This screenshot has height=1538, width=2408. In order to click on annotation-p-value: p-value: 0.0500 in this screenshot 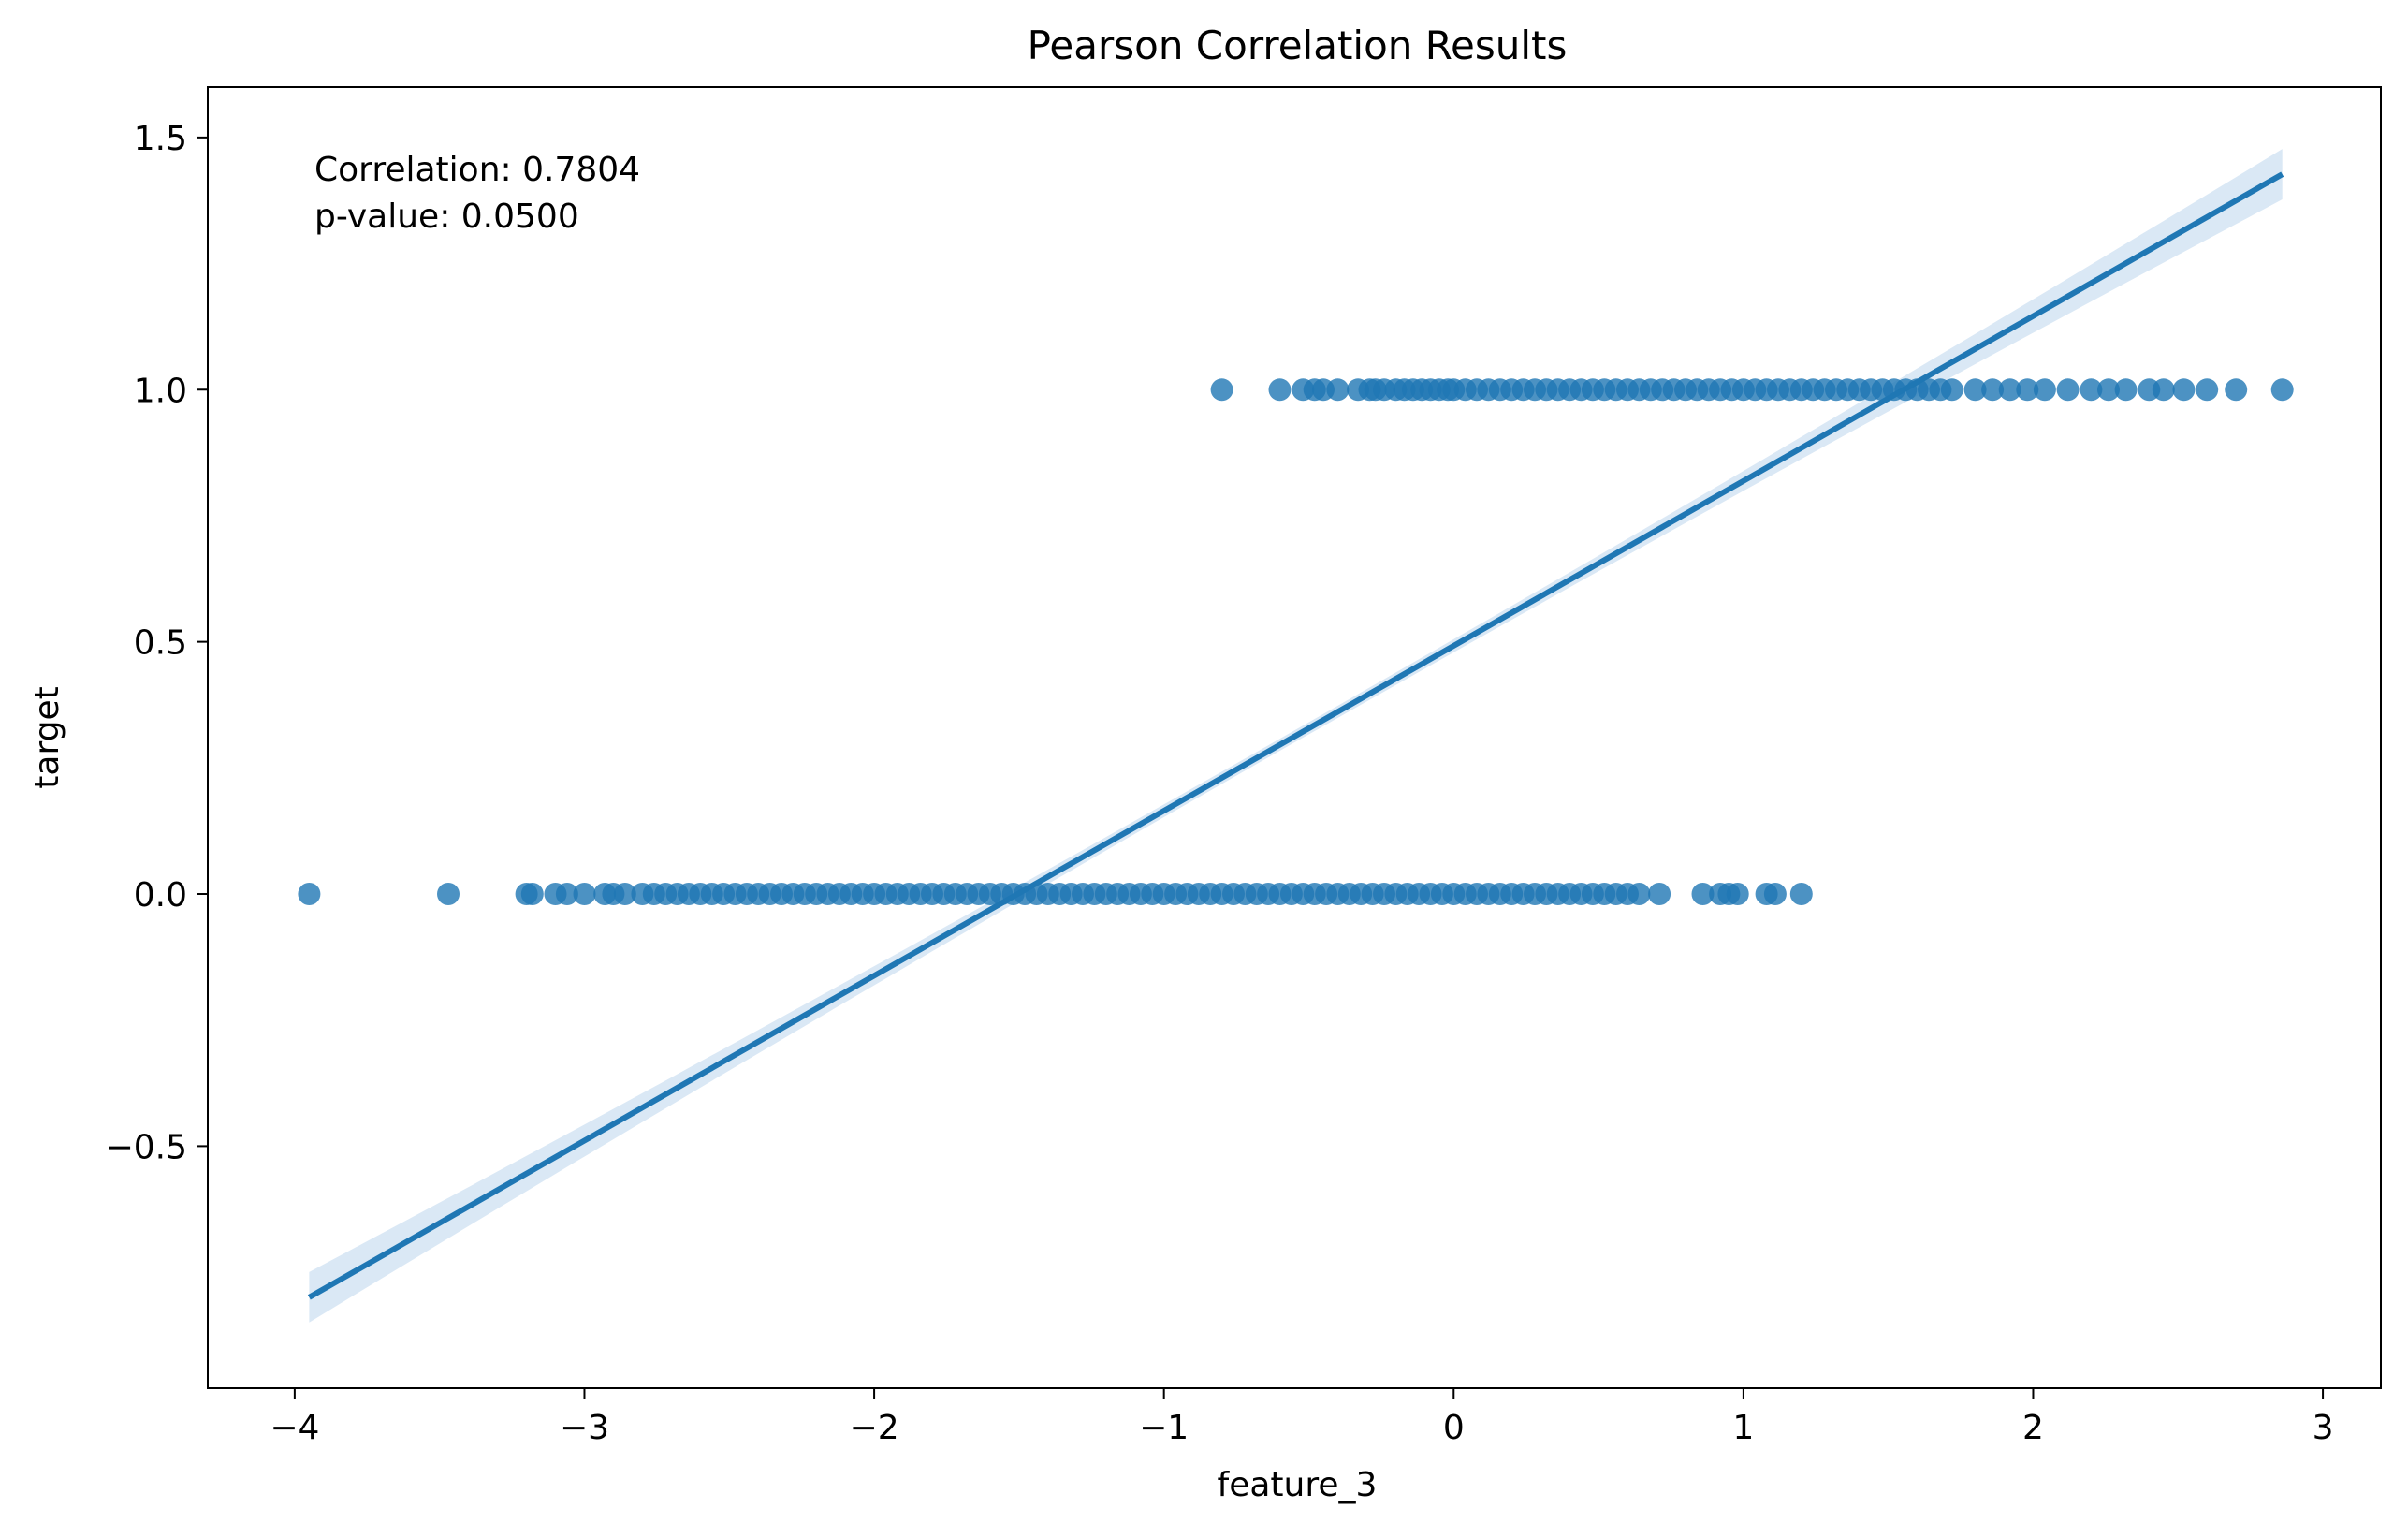, I will do `click(446, 217)`.